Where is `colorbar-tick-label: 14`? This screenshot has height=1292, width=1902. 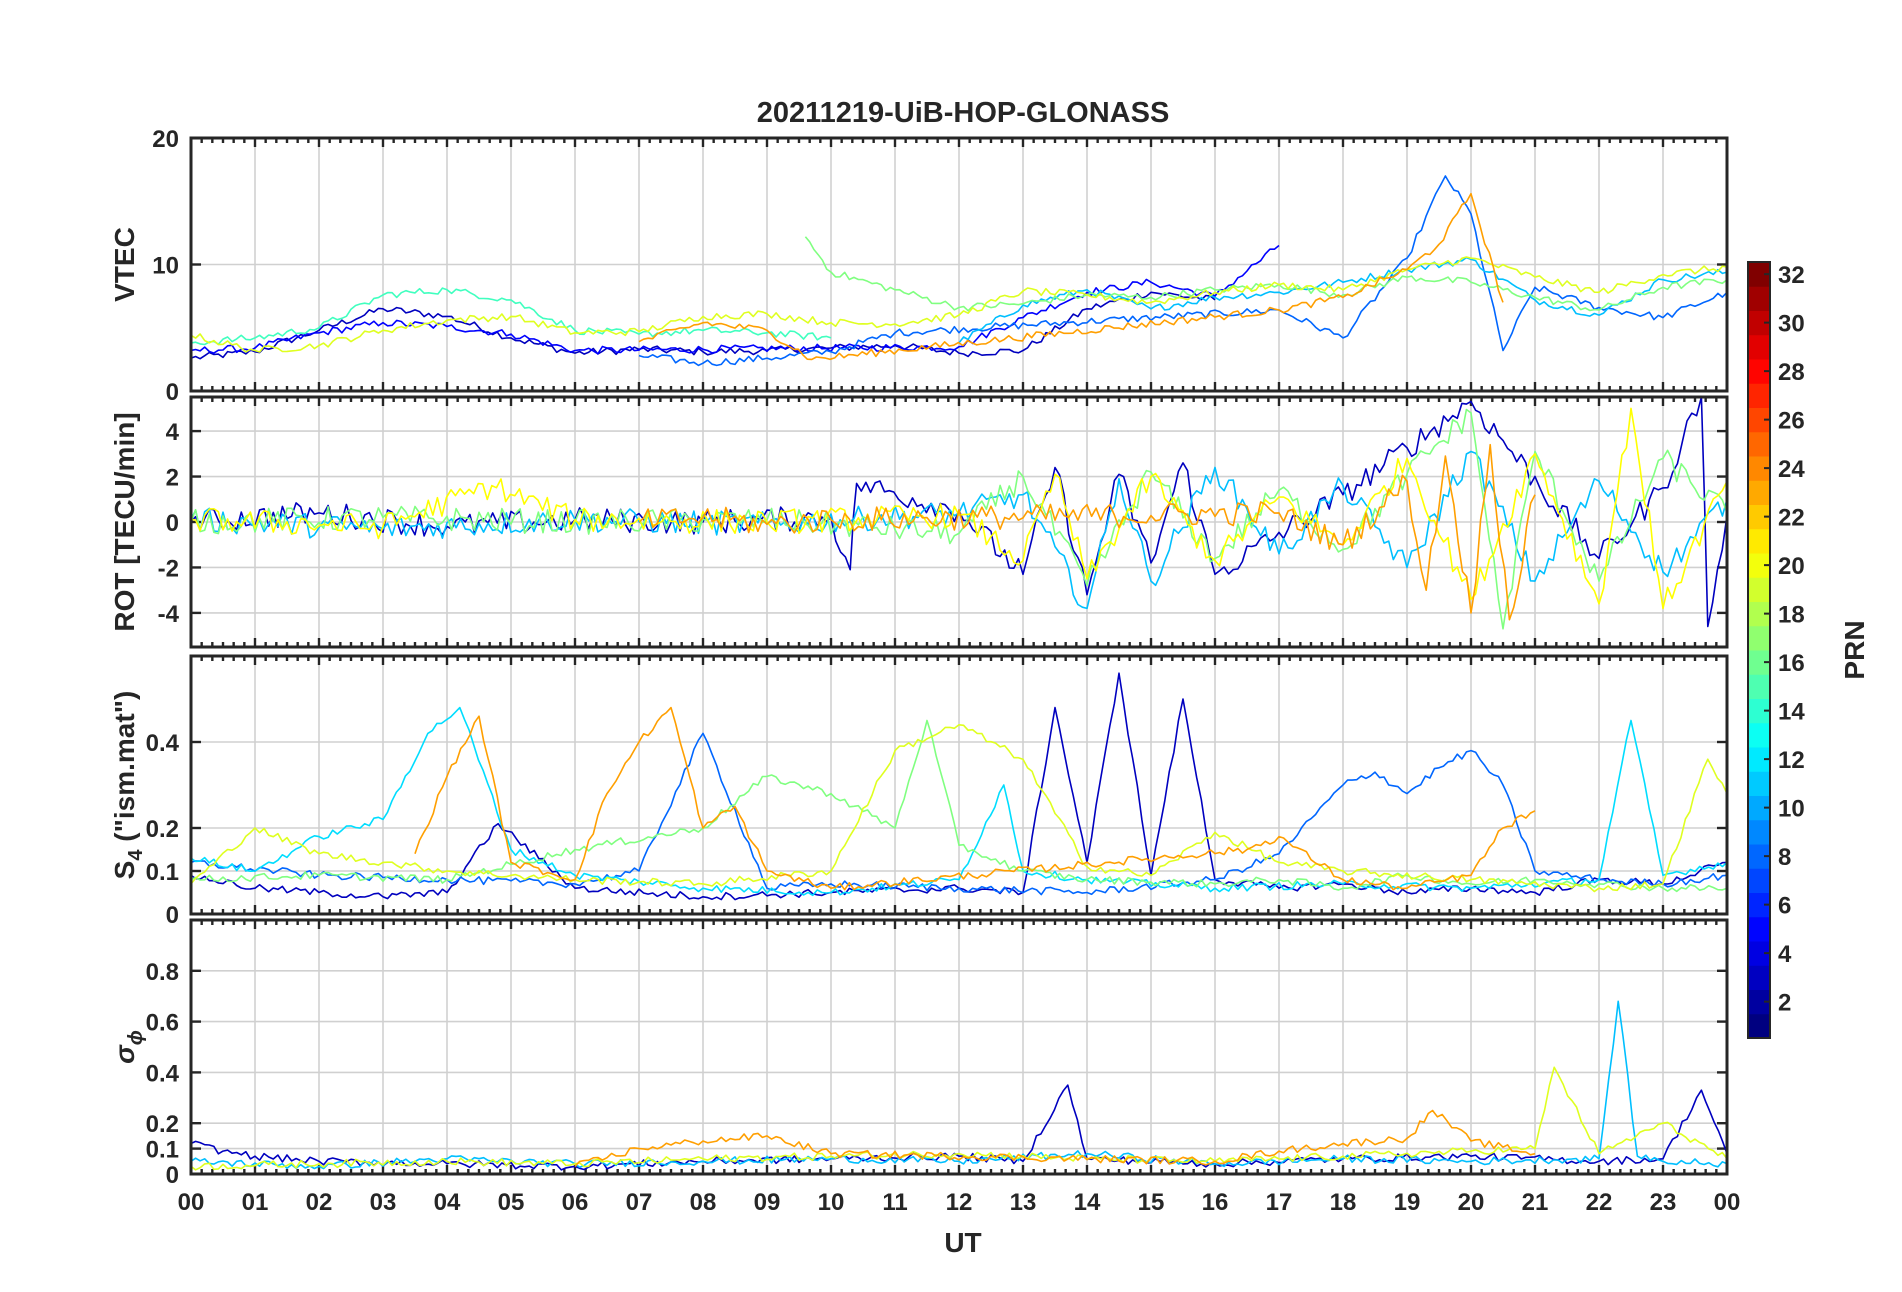
colorbar-tick-label: 14 is located at coordinates (1791, 712).